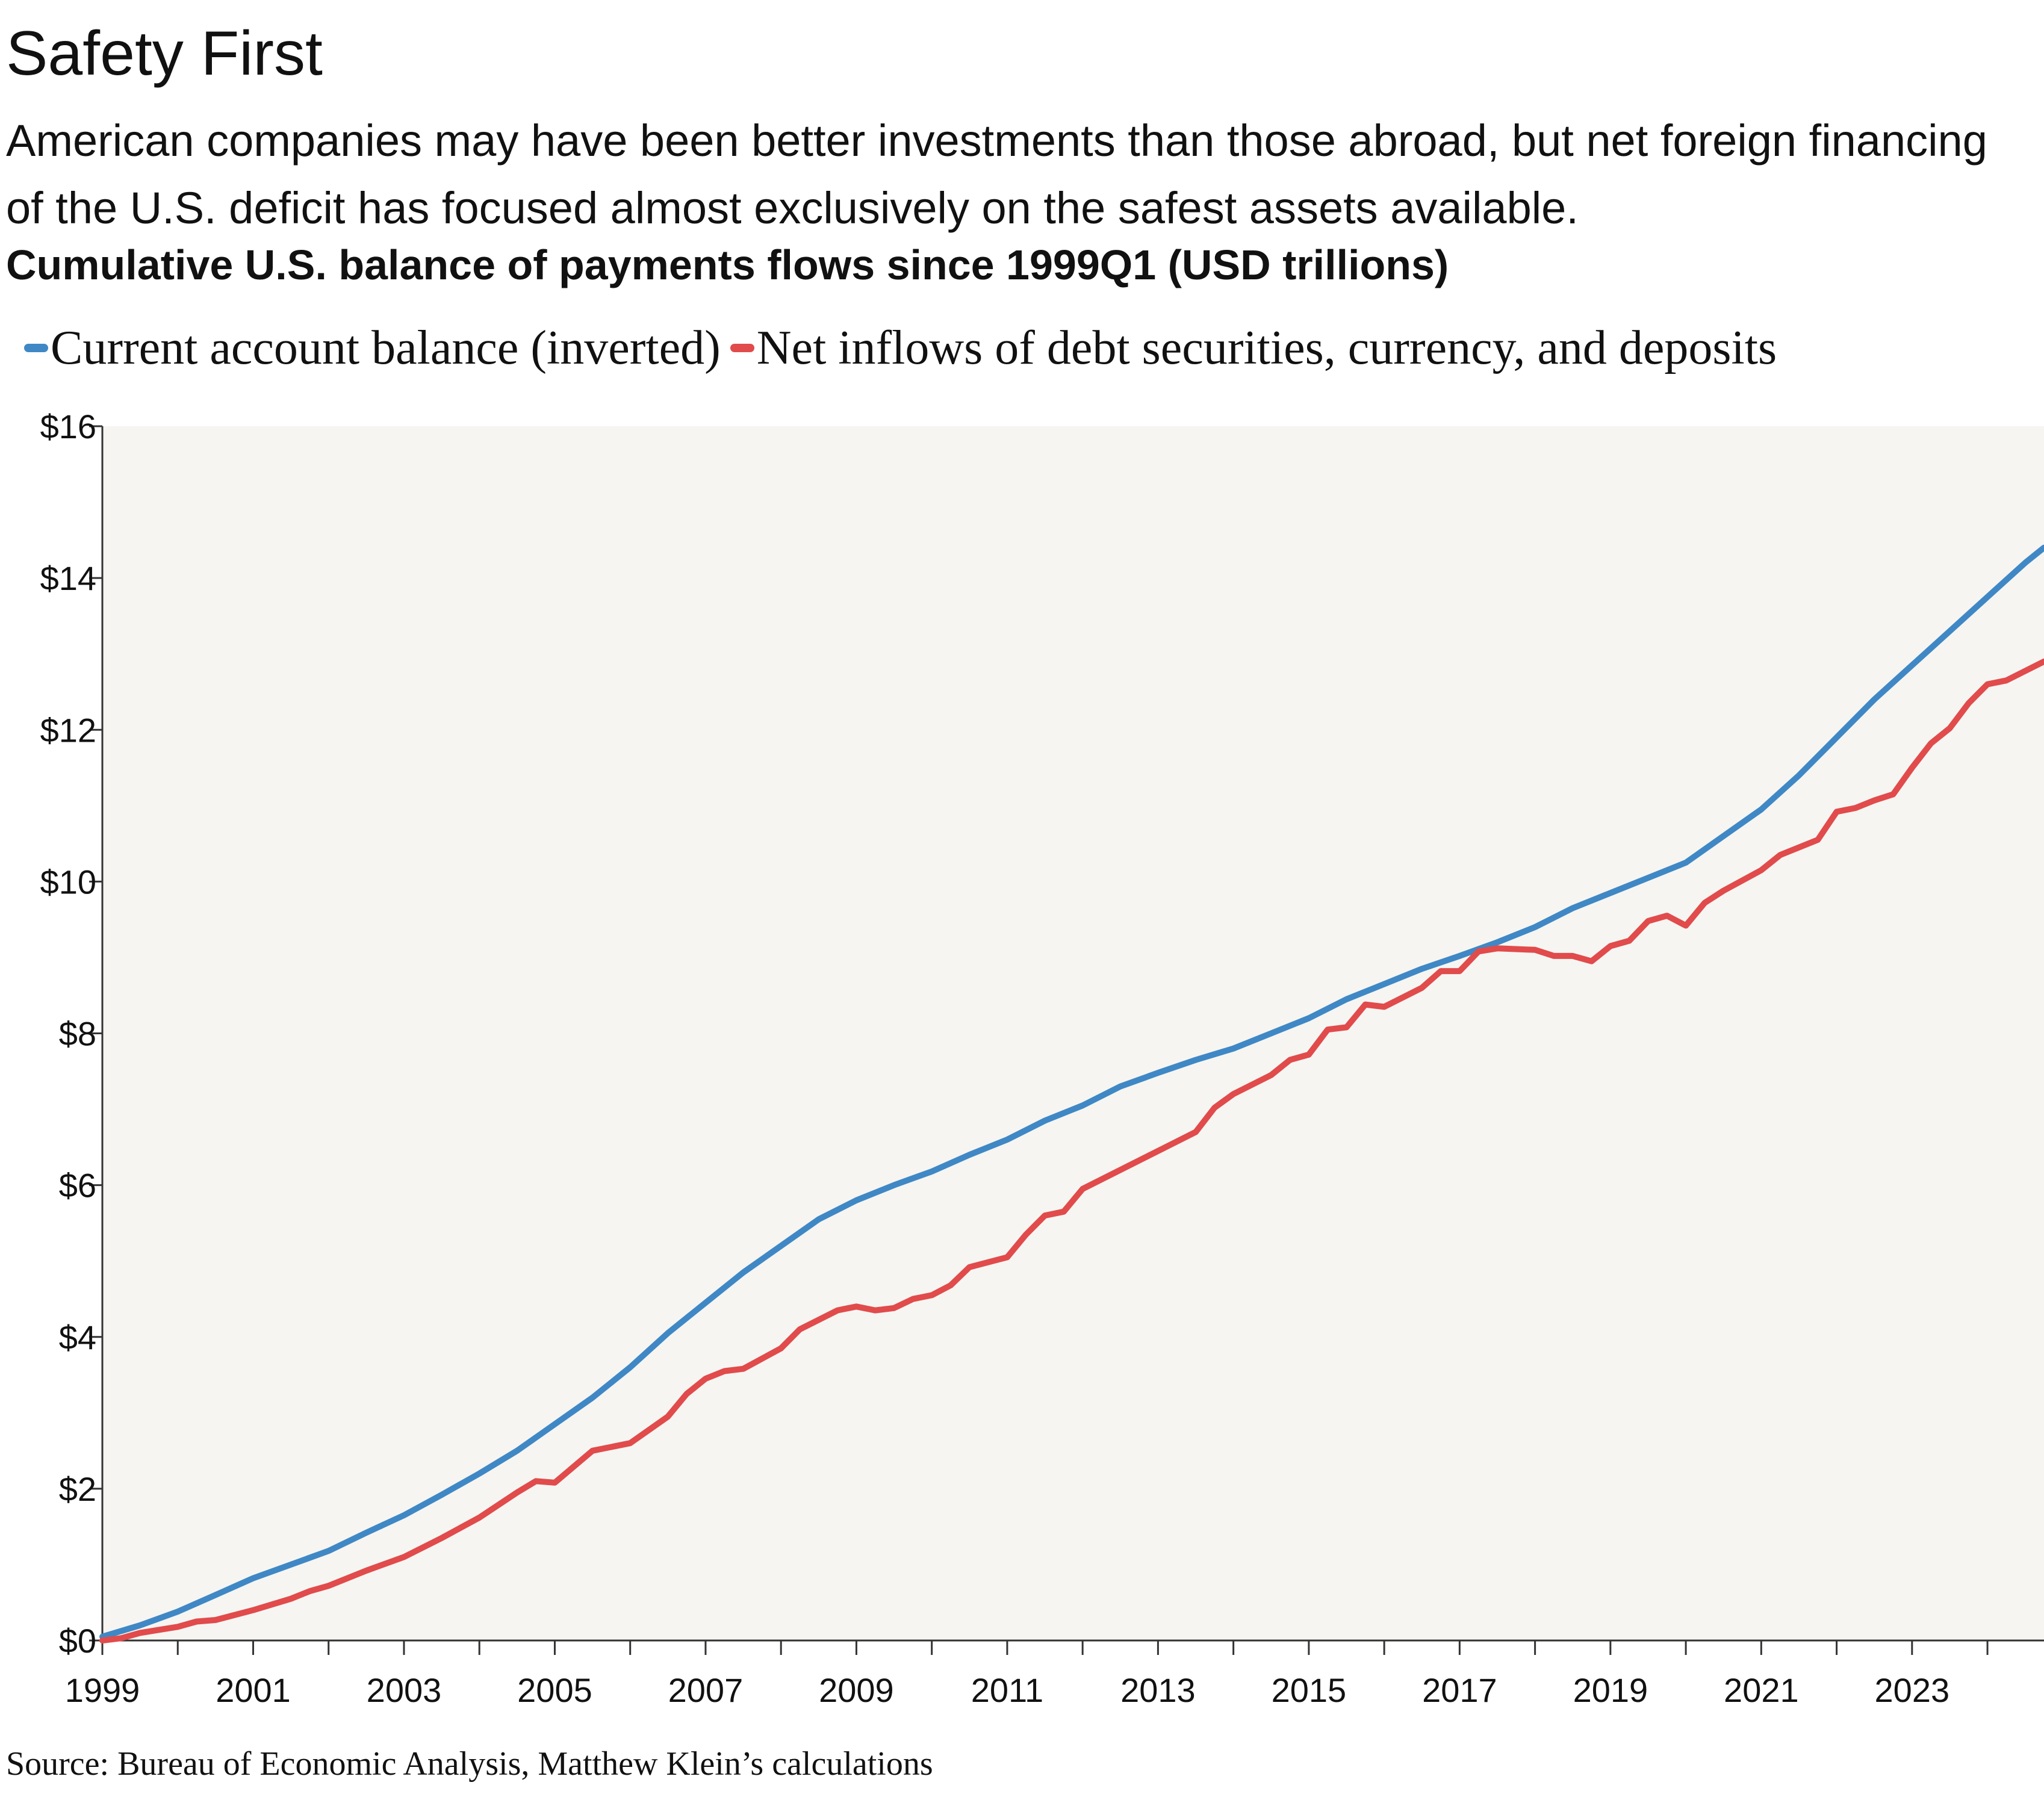 The height and width of the screenshot is (1794, 2044). What do you see at coordinates (102, 1690) in the screenshot?
I see `x-tick-label: 1999` at bounding box center [102, 1690].